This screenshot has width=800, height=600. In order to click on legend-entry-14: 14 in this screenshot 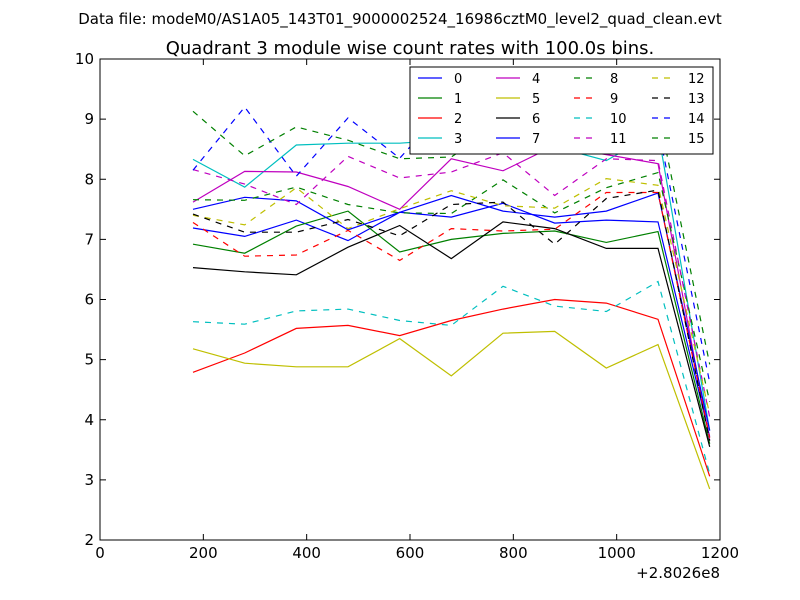, I will do `click(678, 119)`.